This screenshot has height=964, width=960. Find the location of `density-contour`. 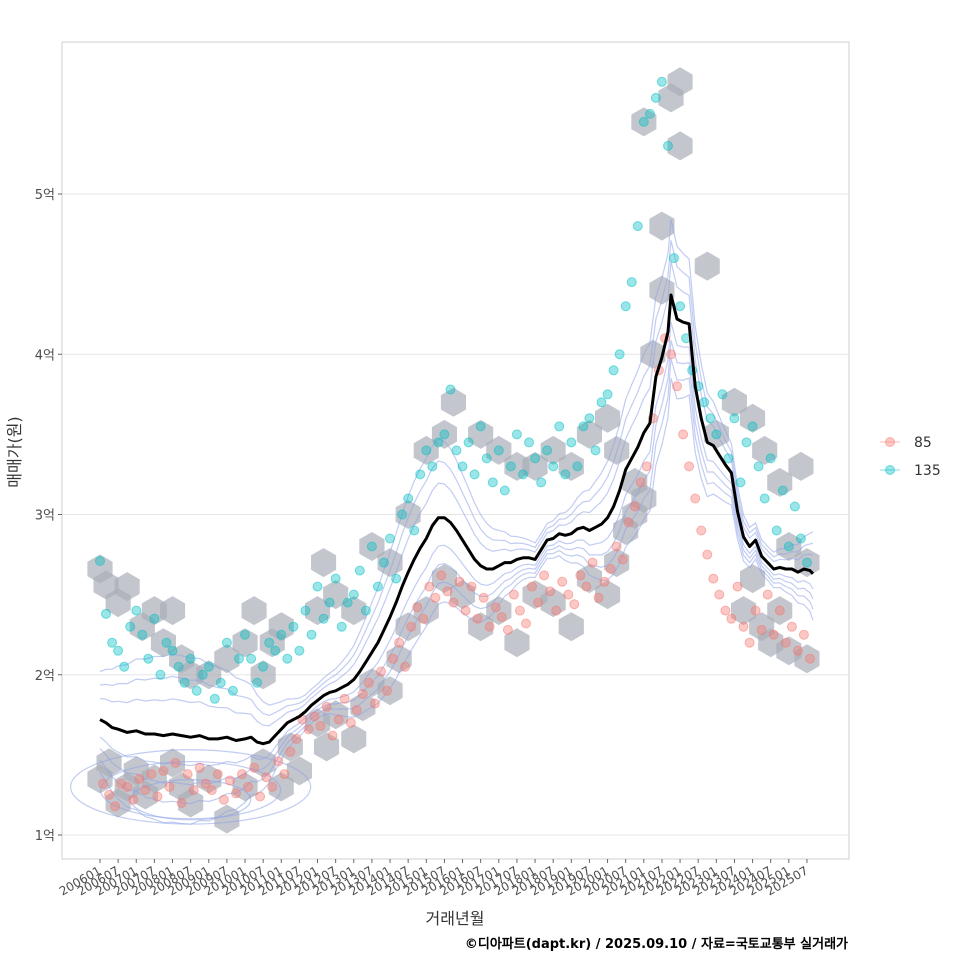

density-contour is located at coordinates (191, 790).